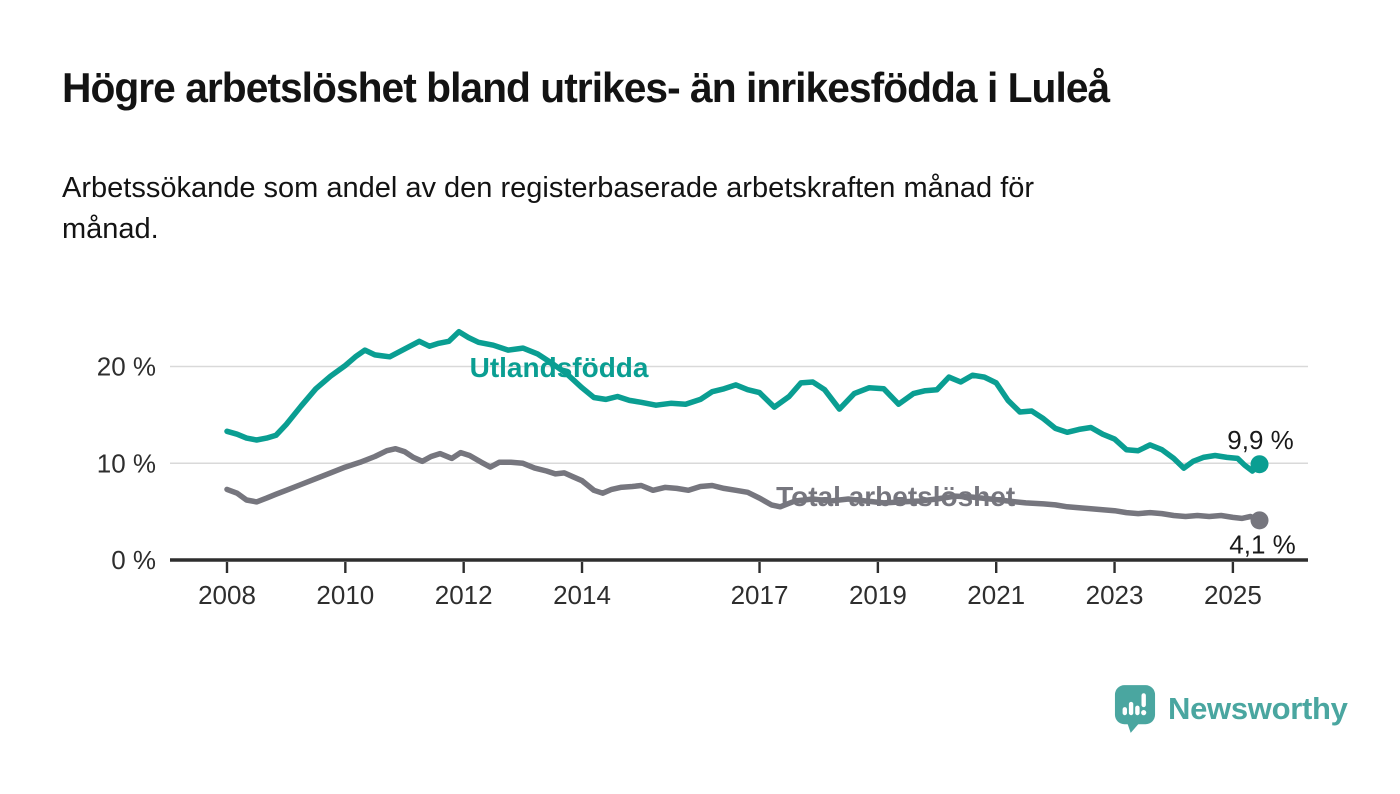 The height and width of the screenshot is (794, 1400). I want to click on x-tick-label-2010: 2010, so click(345, 595).